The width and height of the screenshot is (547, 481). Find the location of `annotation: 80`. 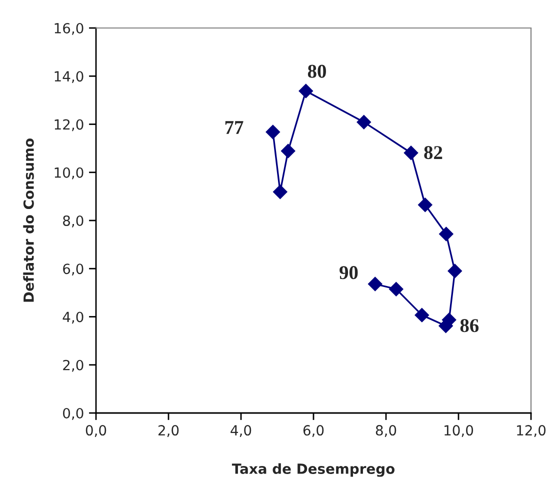

annotation: 80 is located at coordinates (317, 71).